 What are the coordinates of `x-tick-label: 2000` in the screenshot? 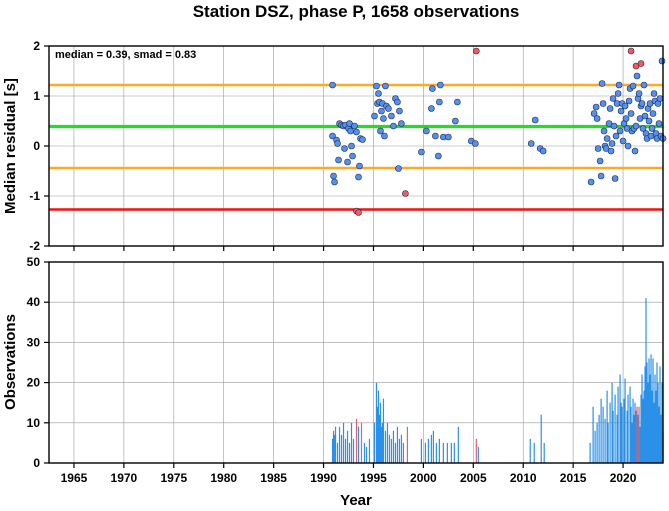 It's located at (423, 478).